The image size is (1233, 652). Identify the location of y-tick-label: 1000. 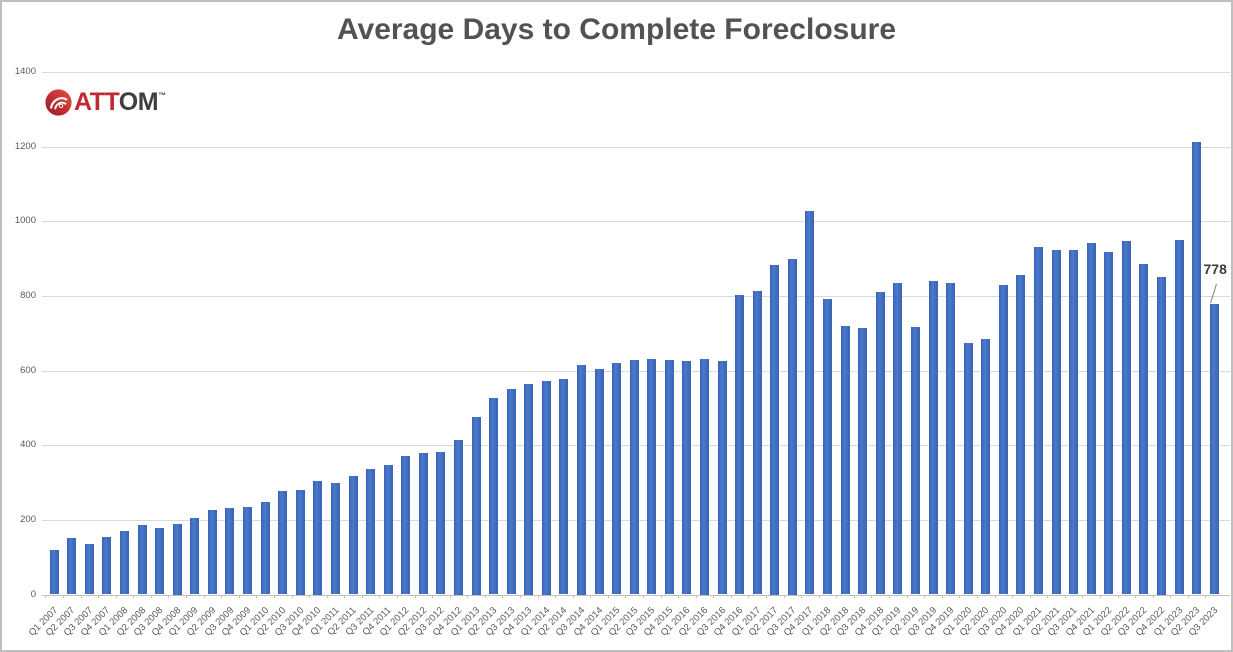
(25, 221).